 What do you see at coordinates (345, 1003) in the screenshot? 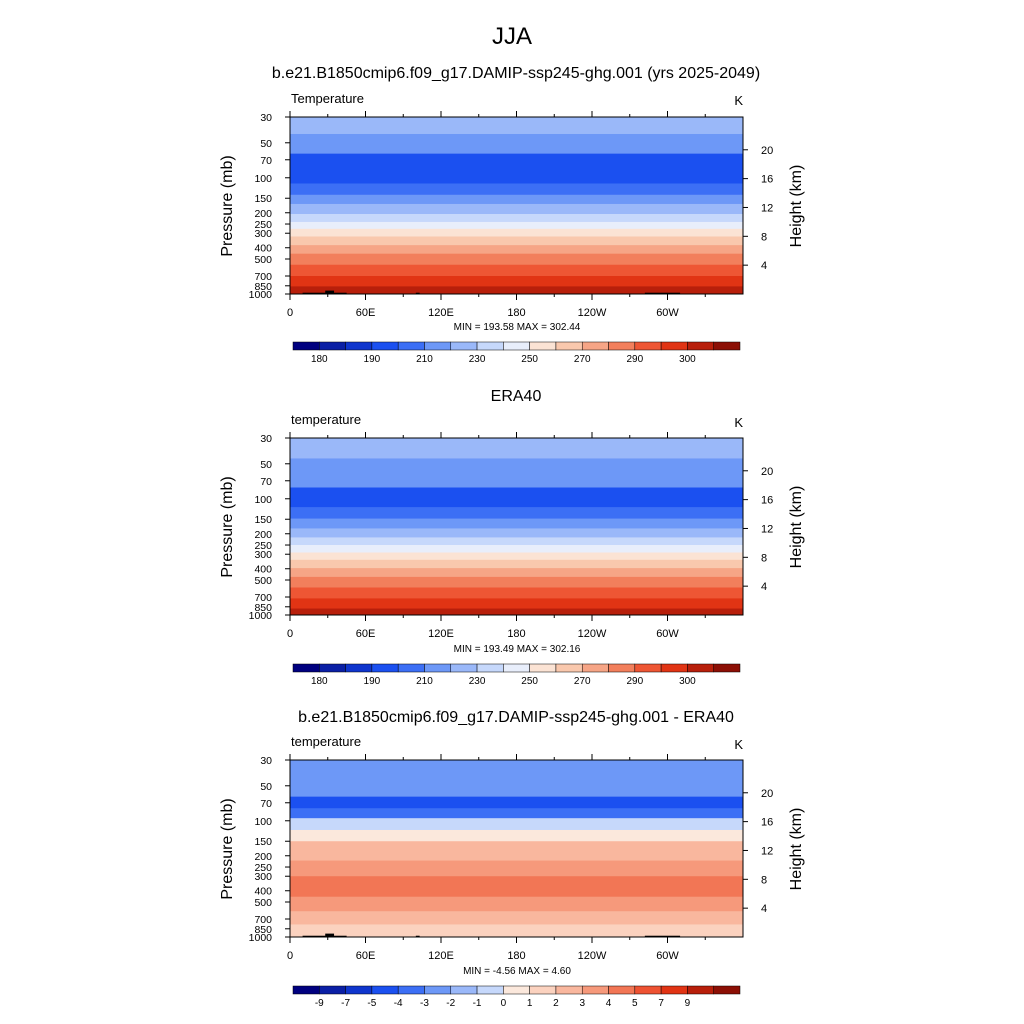
I see `colorbar-label: -7` at bounding box center [345, 1003].